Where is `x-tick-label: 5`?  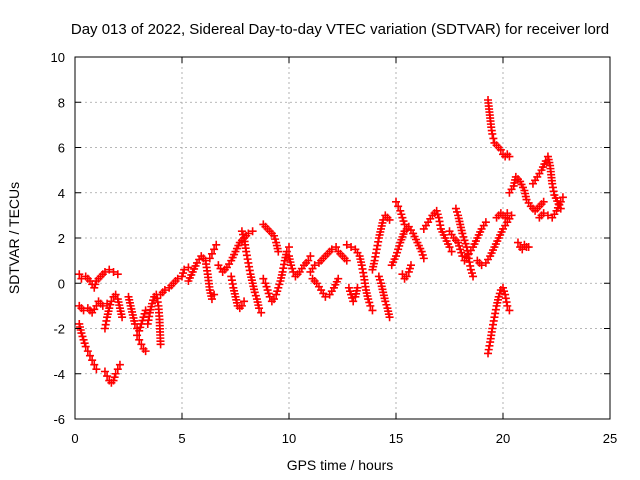 x-tick-label: 5 is located at coordinates (181, 438).